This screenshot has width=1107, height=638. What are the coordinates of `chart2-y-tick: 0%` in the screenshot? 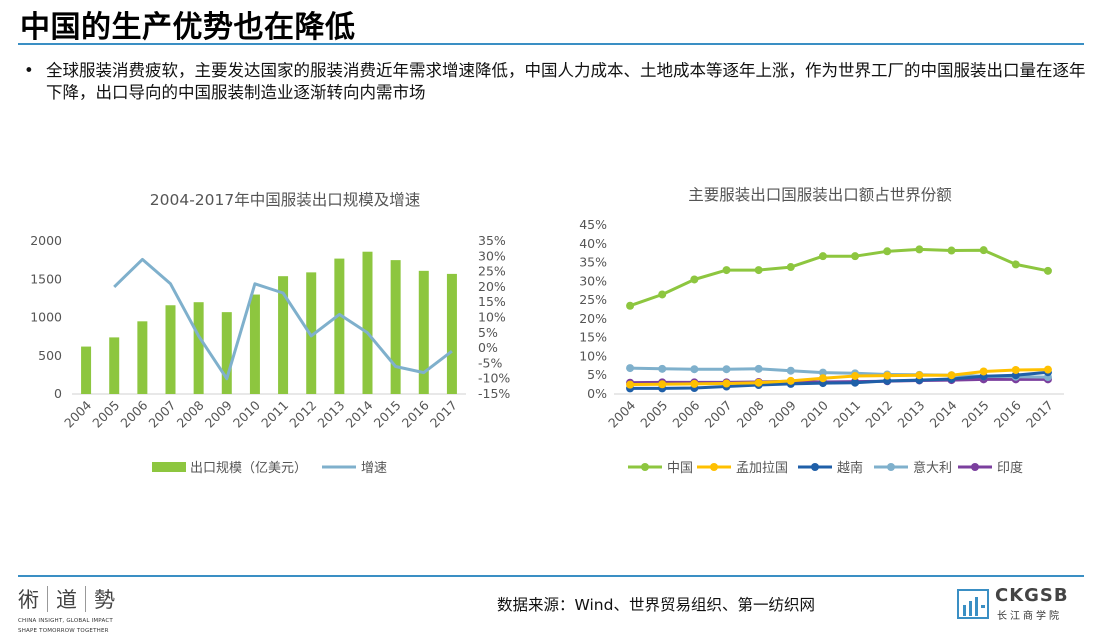 It's located at (597, 393).